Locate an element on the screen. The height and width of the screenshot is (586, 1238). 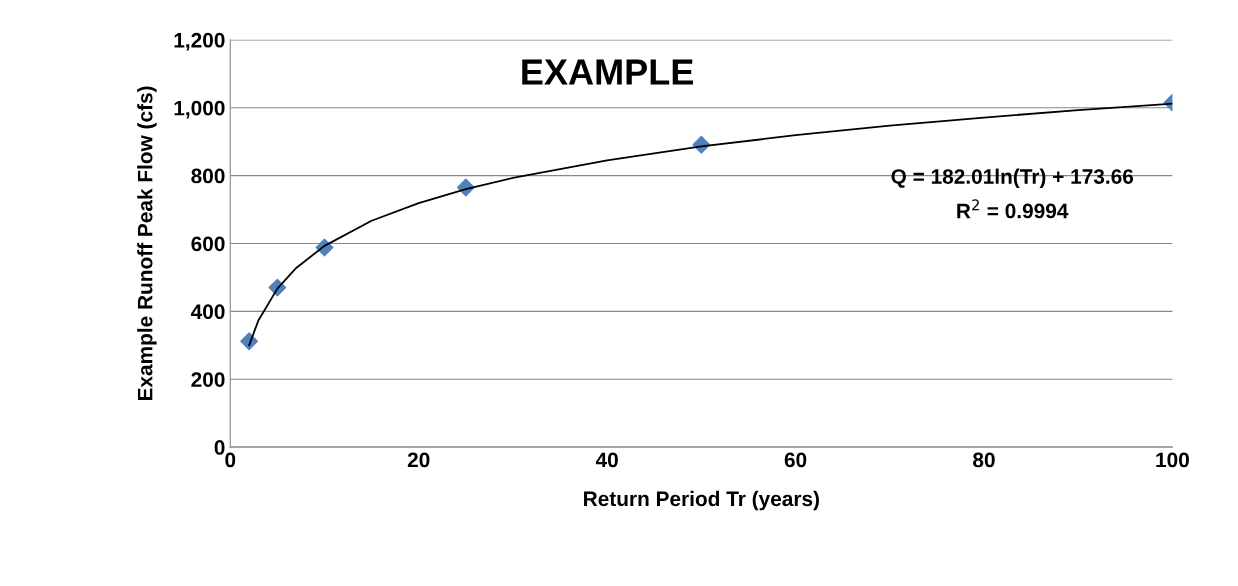
y-axis-title: Example Runoff Peak Flow (cfs) is located at coordinates (147, 243).